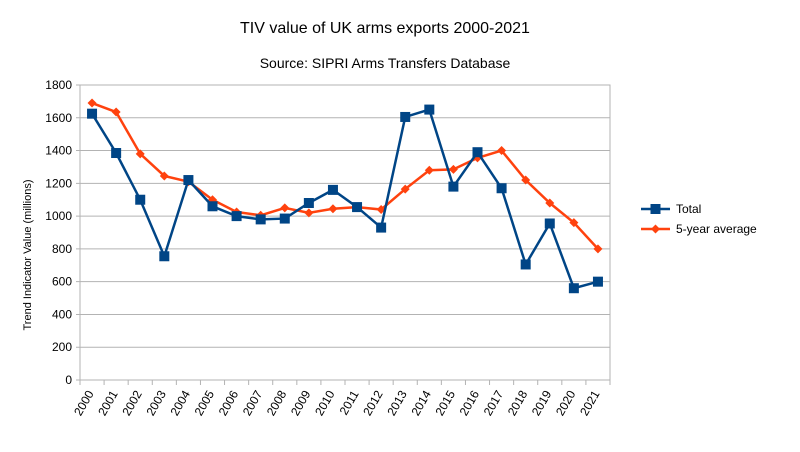 The height and width of the screenshot is (452, 800). What do you see at coordinates (62, 282) in the screenshot?
I see `y-tick-label: 600` at bounding box center [62, 282].